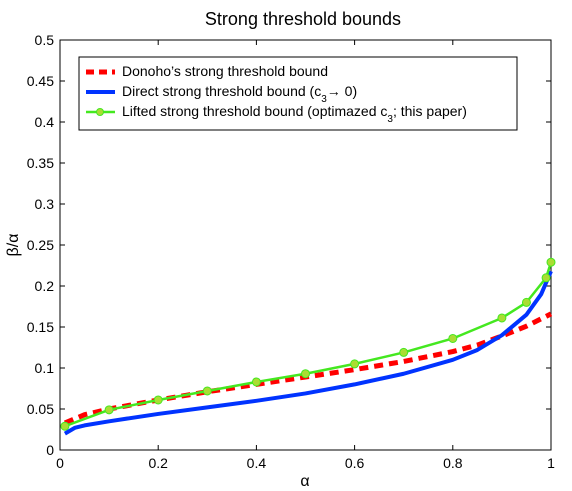 This screenshot has height=491, width=572. I want to click on legend-box, so click(298, 93).